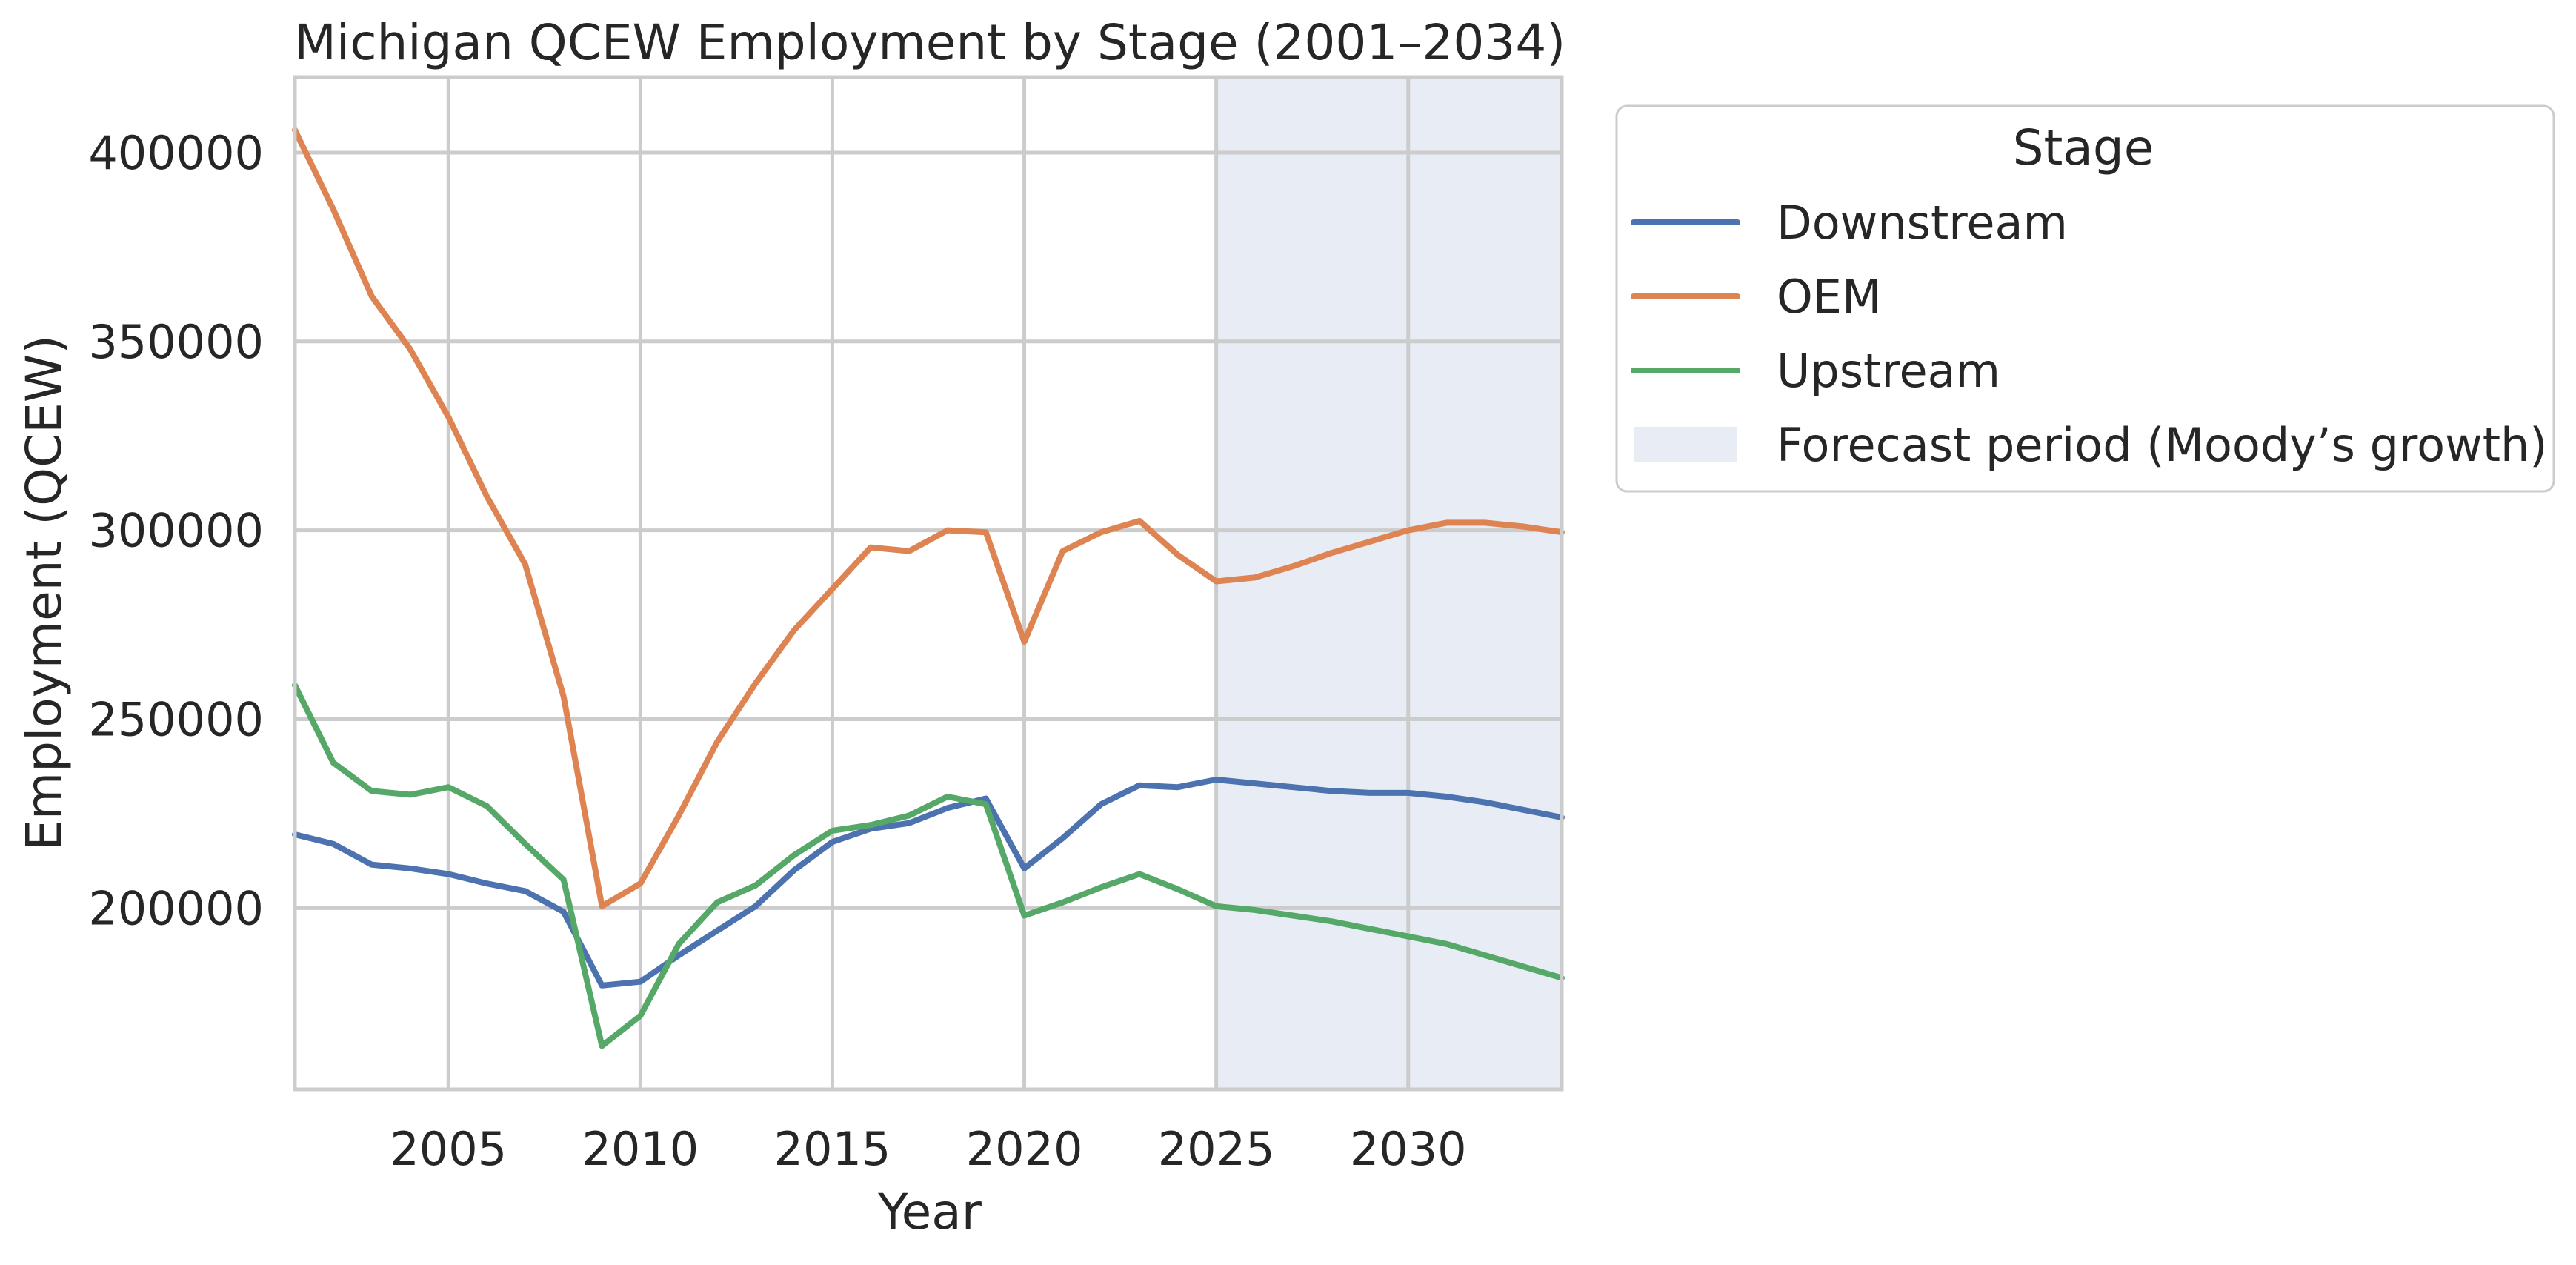 This screenshot has height=1265, width=2576. I want to click on legend-swatch-forecast, so click(1686, 444).